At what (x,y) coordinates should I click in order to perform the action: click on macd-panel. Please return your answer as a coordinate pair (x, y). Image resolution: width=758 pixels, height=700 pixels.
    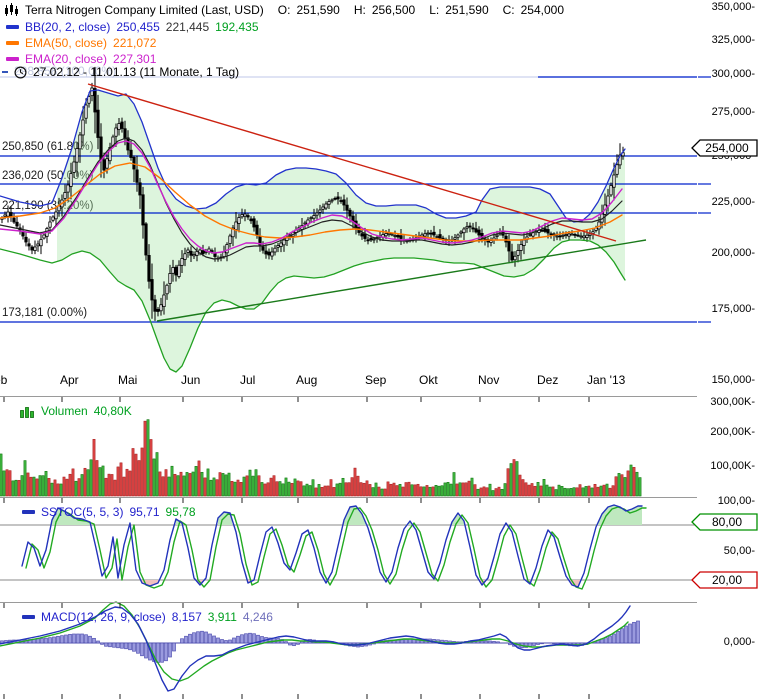
    Looking at the image, I should click on (320, 646).